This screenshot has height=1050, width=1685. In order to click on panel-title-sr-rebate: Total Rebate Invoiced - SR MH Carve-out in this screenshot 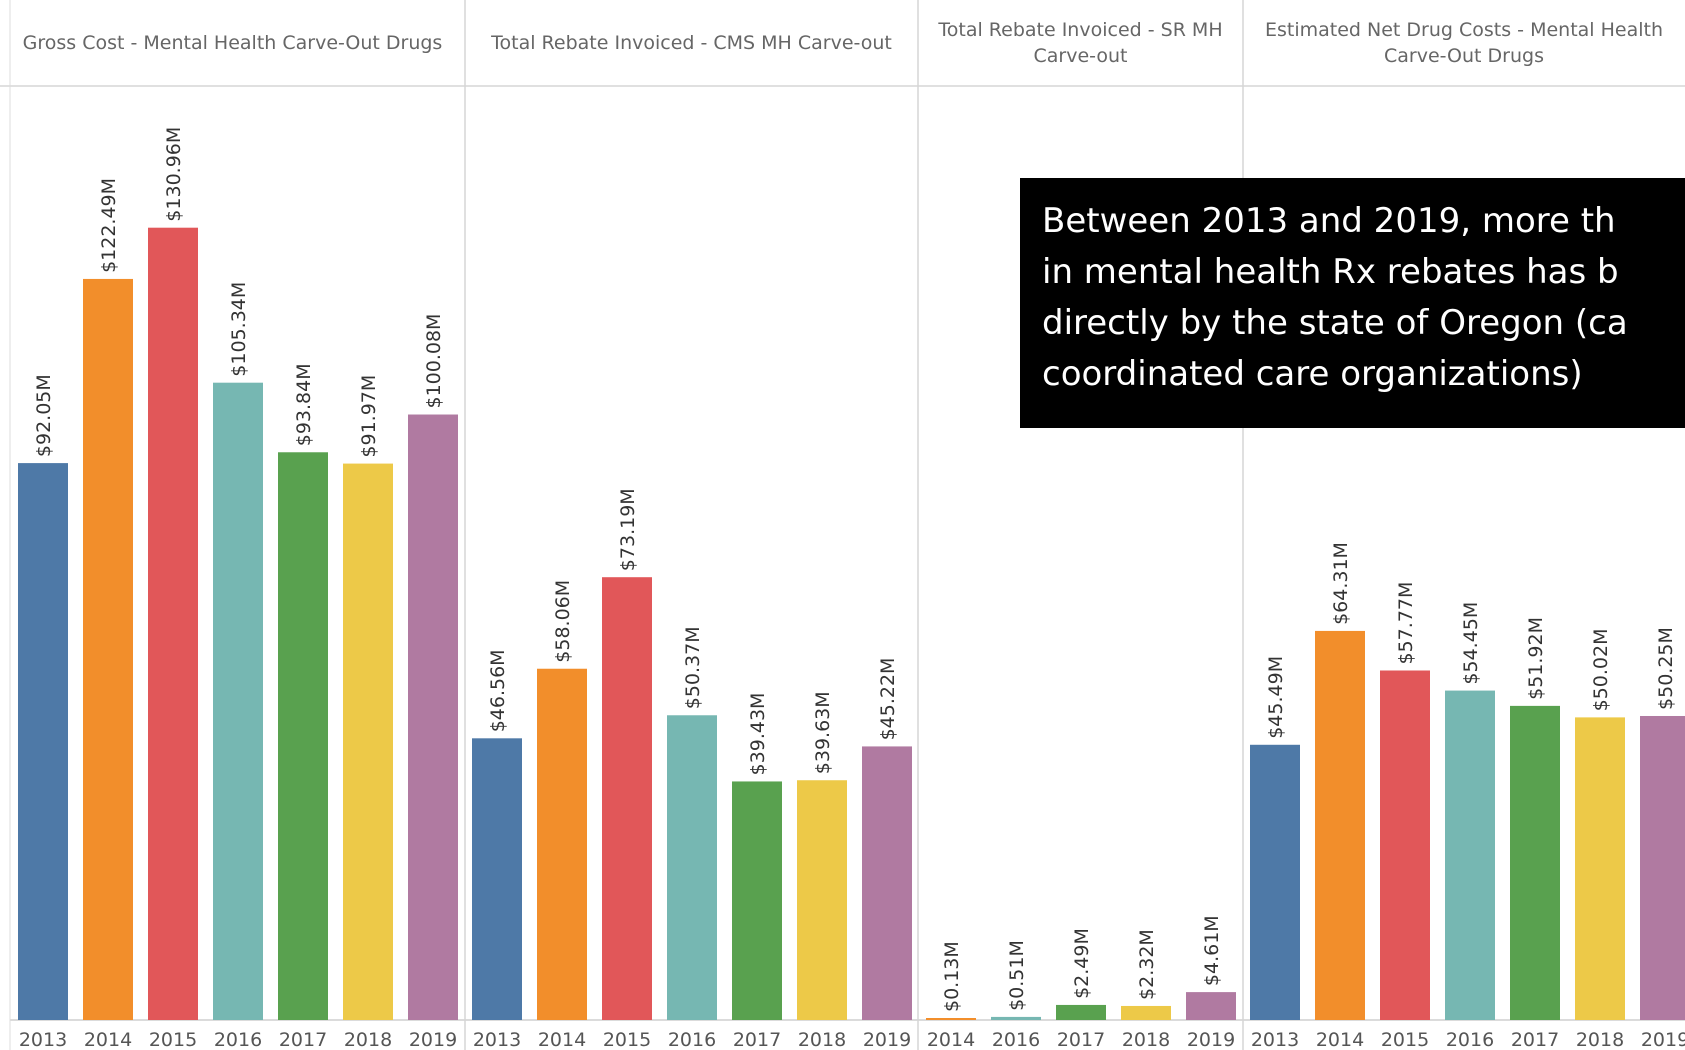, I will do `click(1080, 43)`.